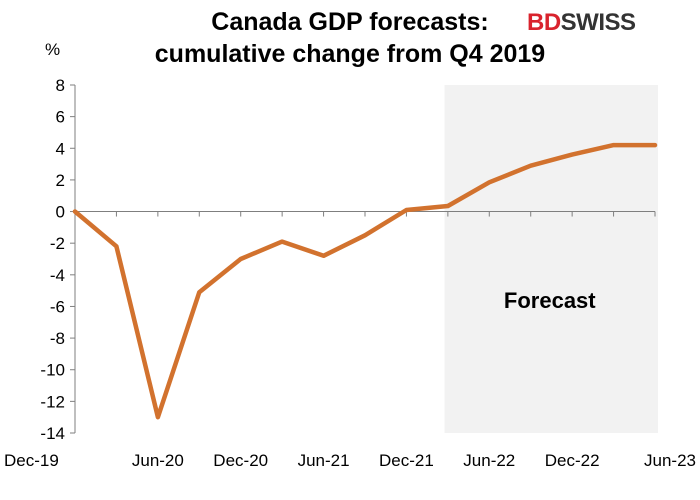 The height and width of the screenshot is (500, 700). I want to click on bdswiss-logo: BDSWISS, so click(581, 23).